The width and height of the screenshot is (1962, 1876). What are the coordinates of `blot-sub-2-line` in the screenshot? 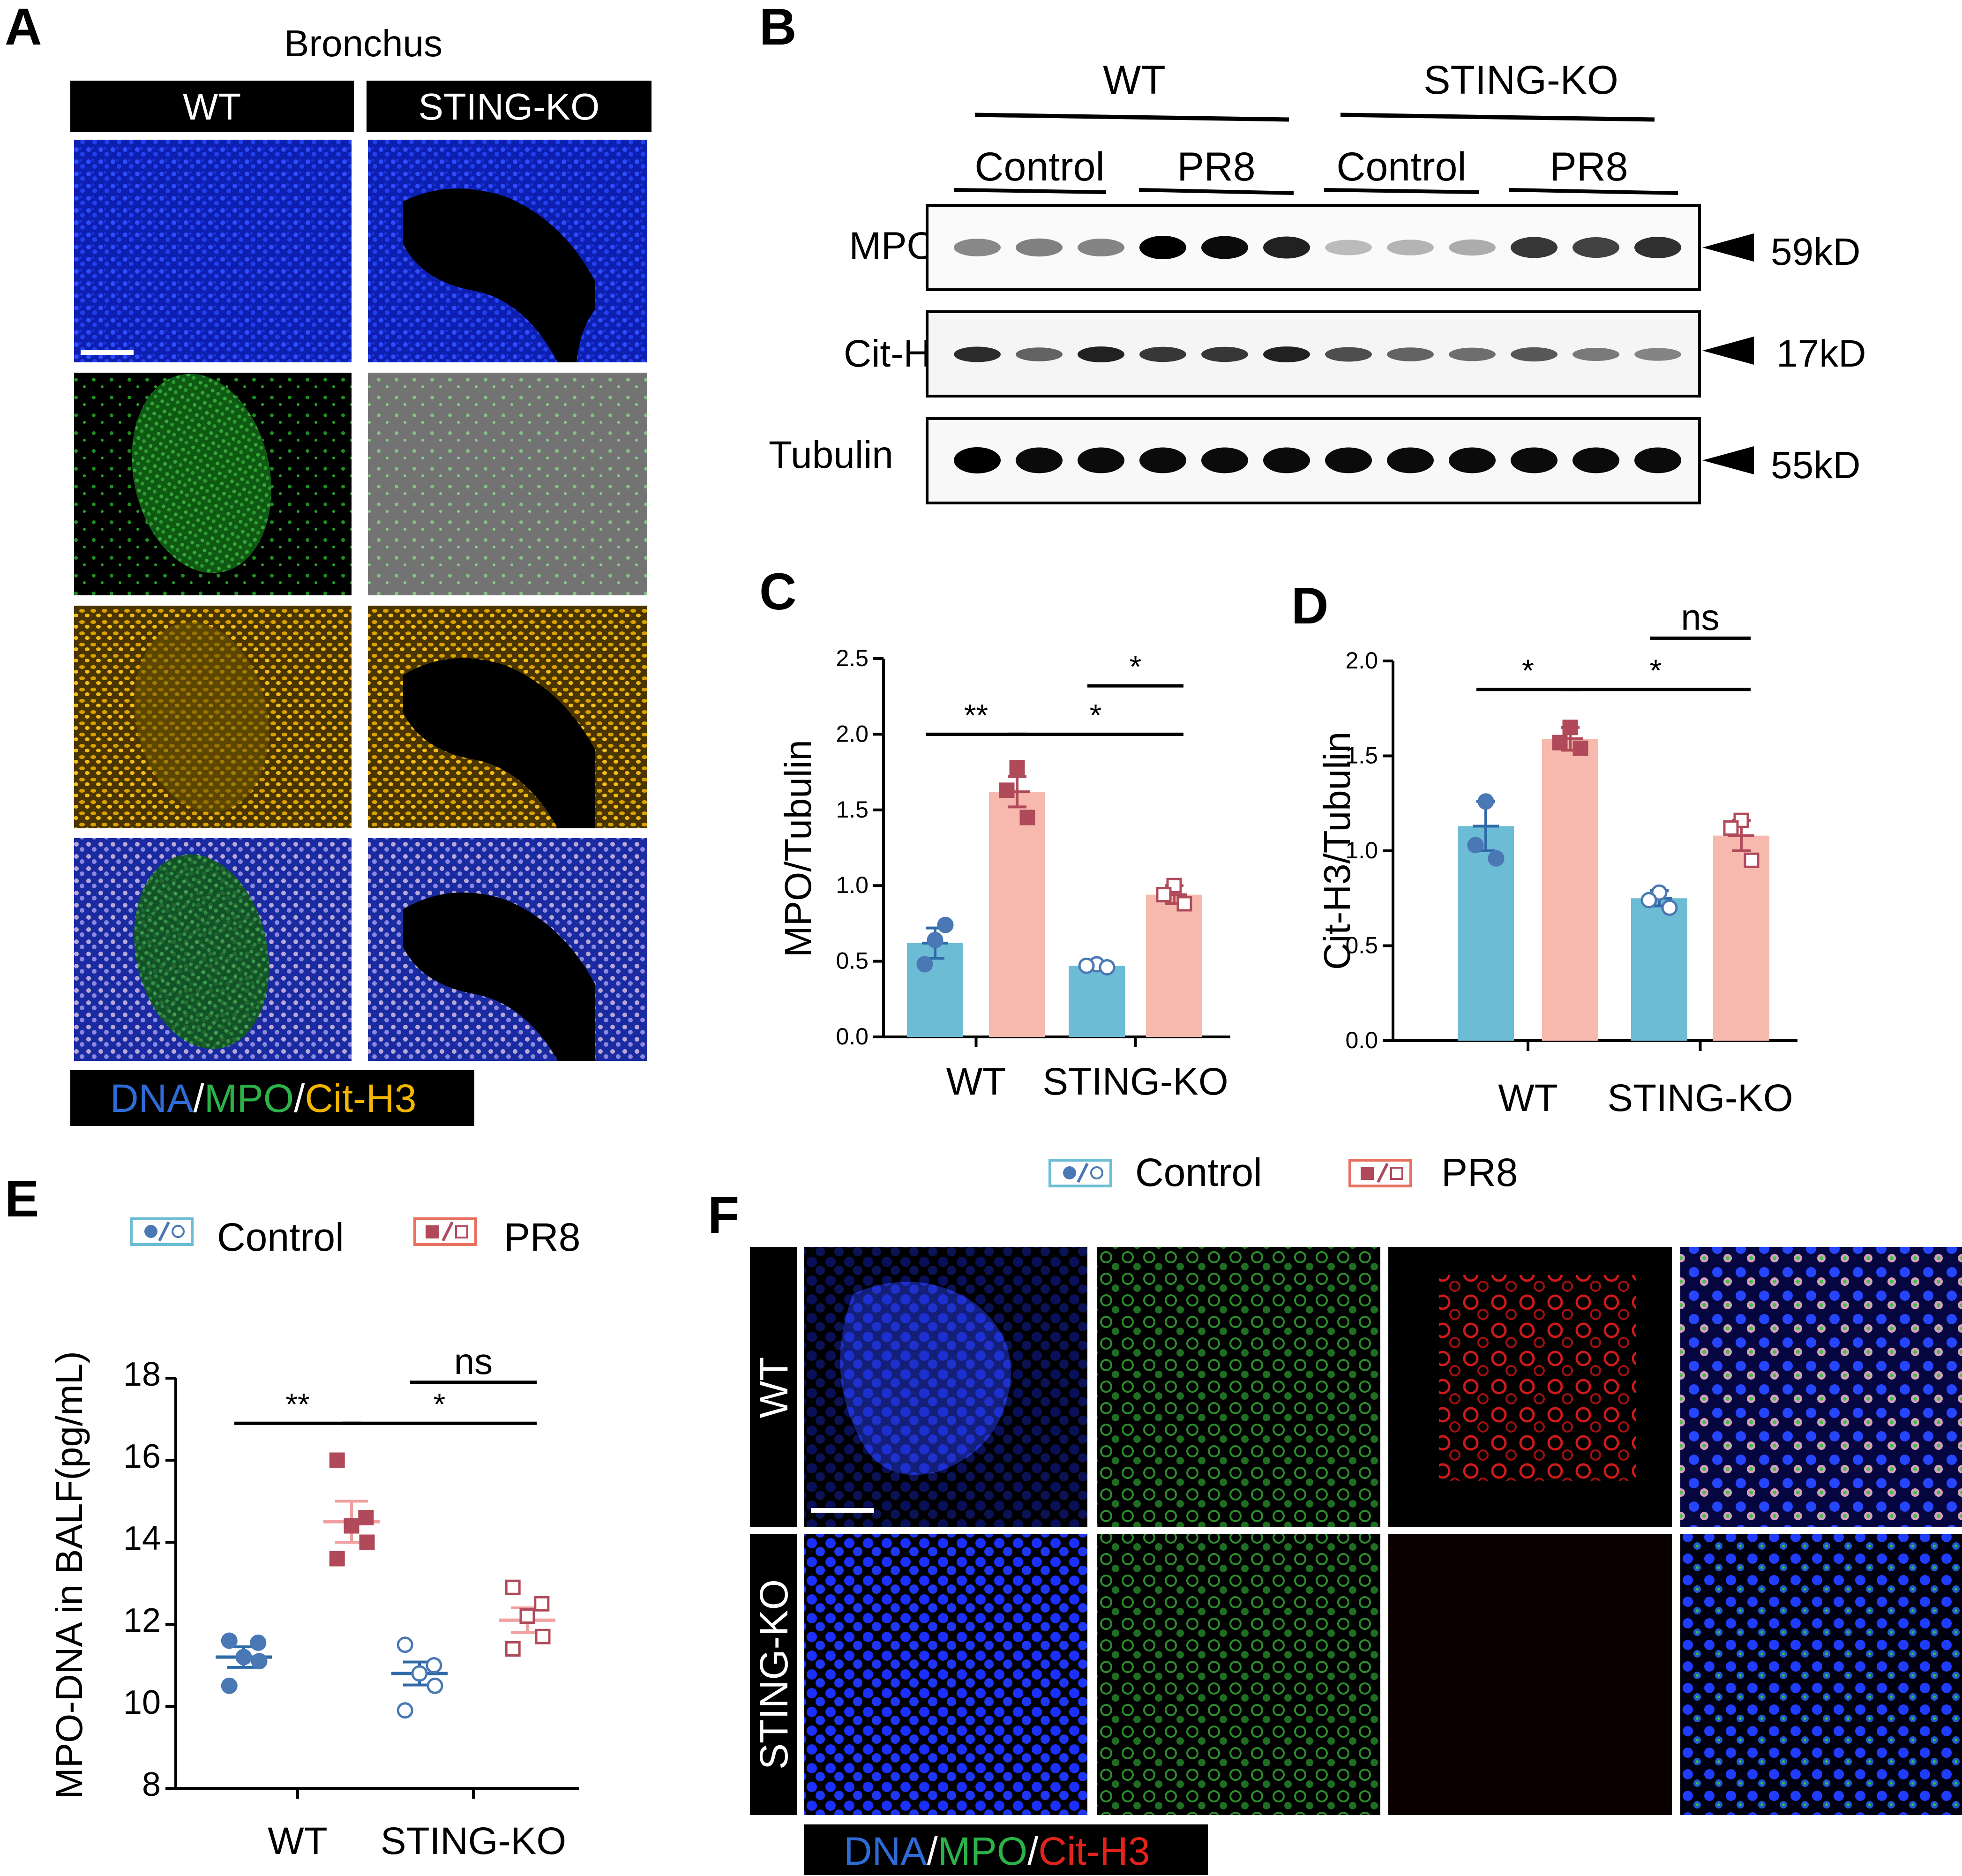 It's located at (1216, 191).